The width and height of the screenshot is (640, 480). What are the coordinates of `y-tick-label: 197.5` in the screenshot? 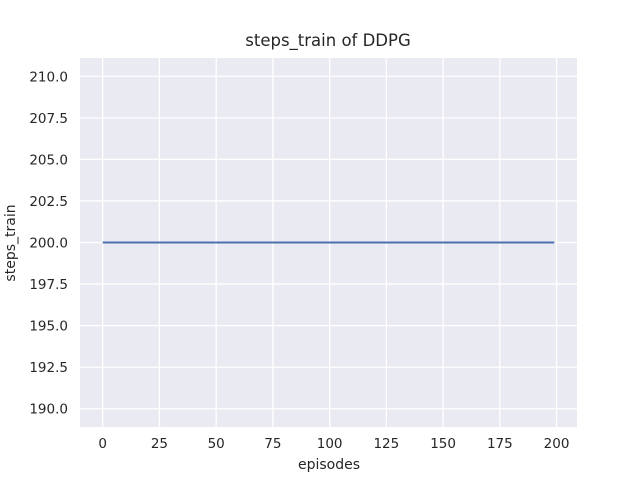 It's located at (48, 285).